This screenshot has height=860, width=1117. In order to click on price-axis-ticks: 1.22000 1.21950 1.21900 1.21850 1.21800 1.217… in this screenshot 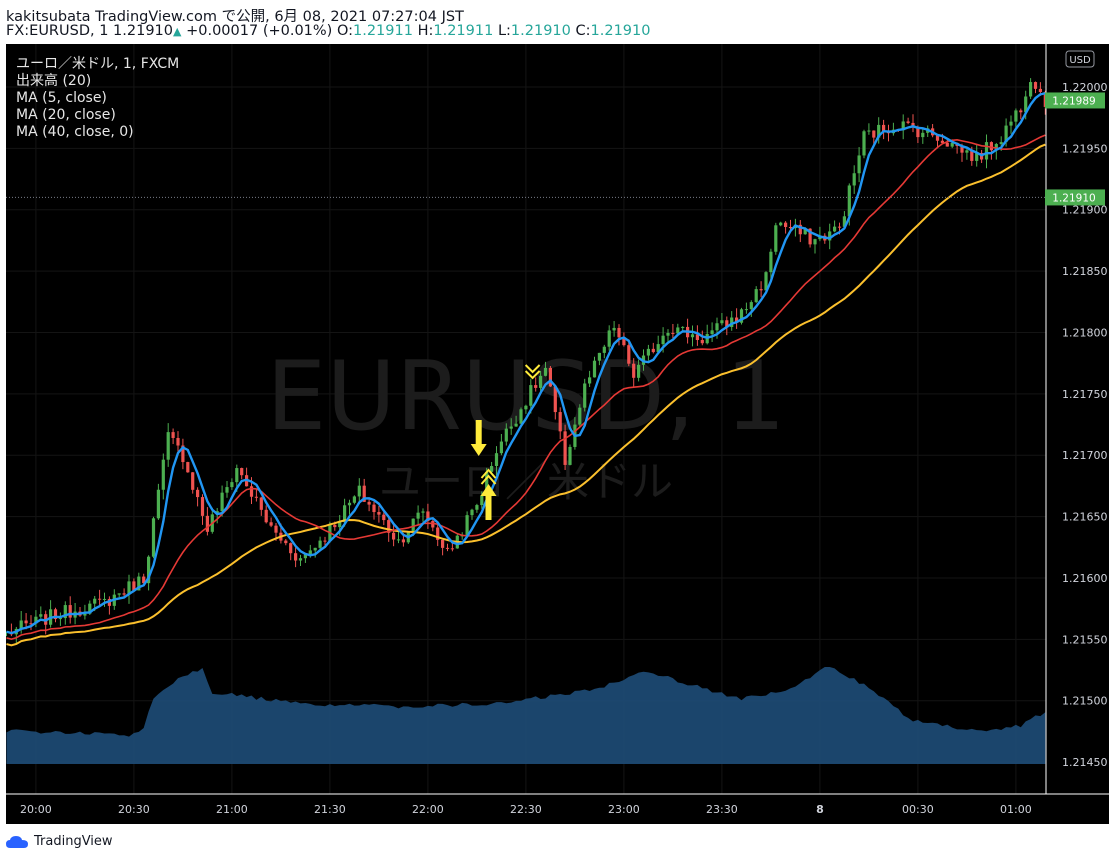, I will do `click(1085, 425)`.